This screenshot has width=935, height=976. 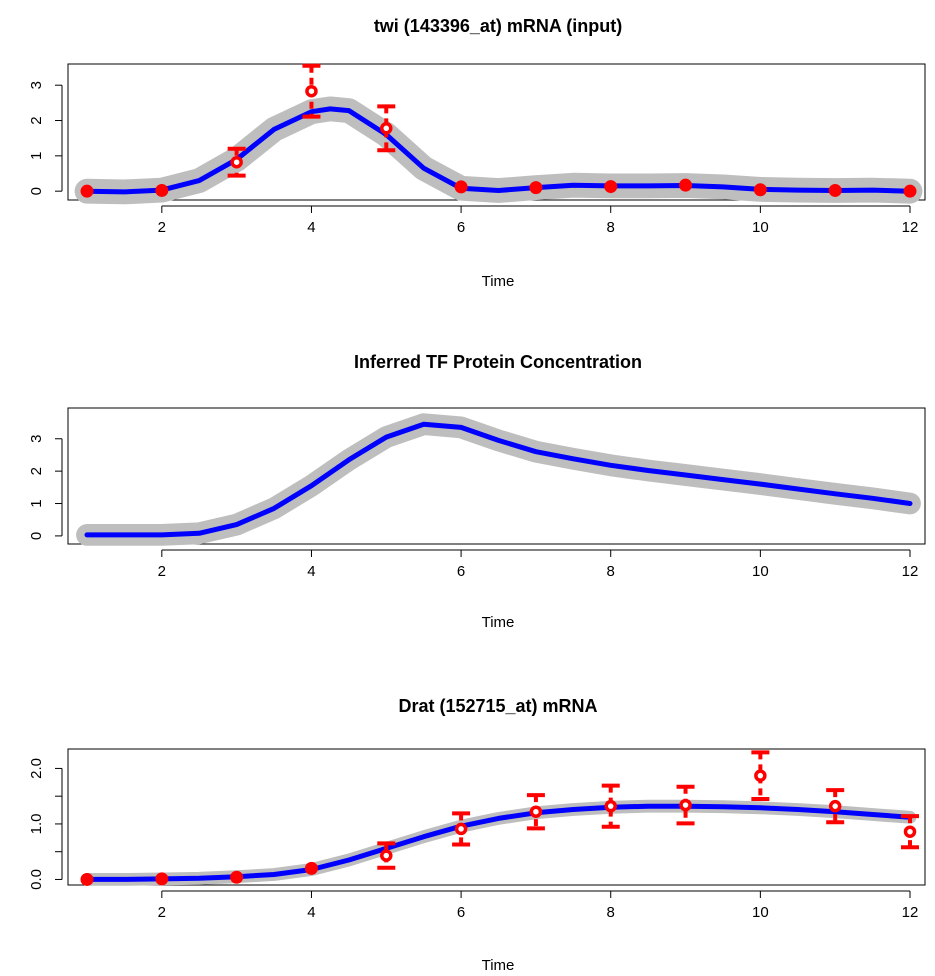 I want to click on chart-title: Inferred TF Protein Concentration, so click(x=498, y=362).